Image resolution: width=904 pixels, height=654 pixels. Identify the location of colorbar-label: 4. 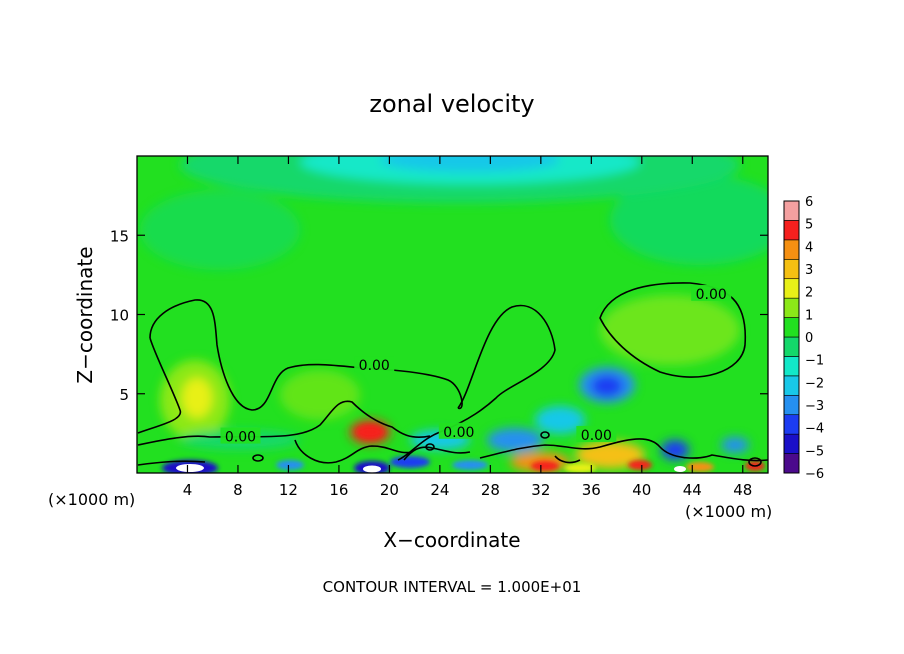
(809, 247).